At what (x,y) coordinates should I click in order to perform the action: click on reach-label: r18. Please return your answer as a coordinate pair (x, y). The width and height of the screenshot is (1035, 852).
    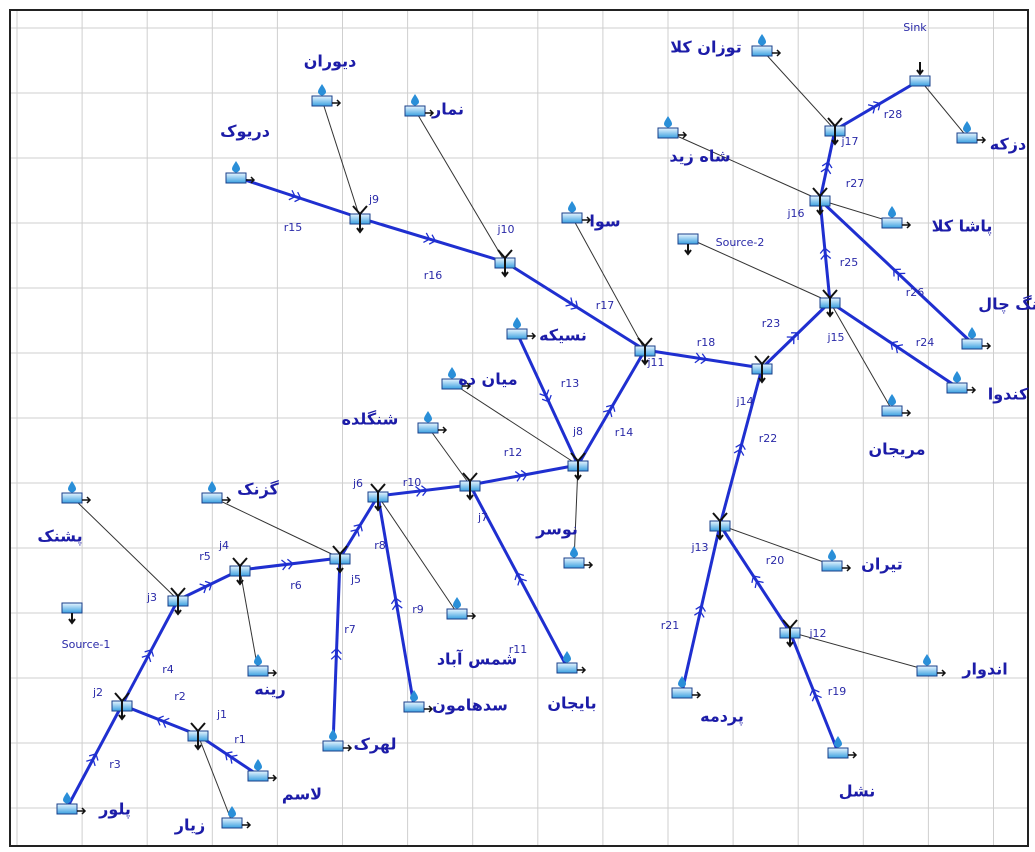
    Looking at the image, I should click on (706, 342).